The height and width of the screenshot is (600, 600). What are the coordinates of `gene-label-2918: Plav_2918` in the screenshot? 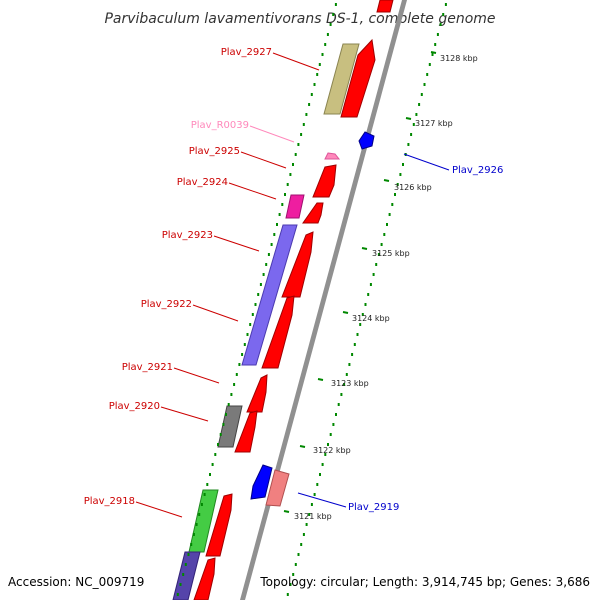 It's located at (109, 501).